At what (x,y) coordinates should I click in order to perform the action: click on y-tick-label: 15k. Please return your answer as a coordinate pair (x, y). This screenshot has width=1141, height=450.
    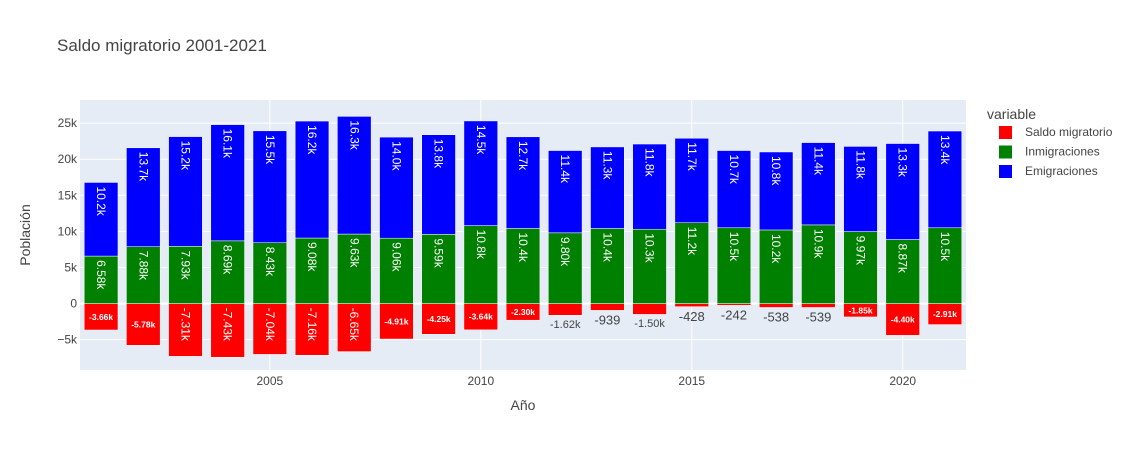
    Looking at the image, I should click on (68, 195).